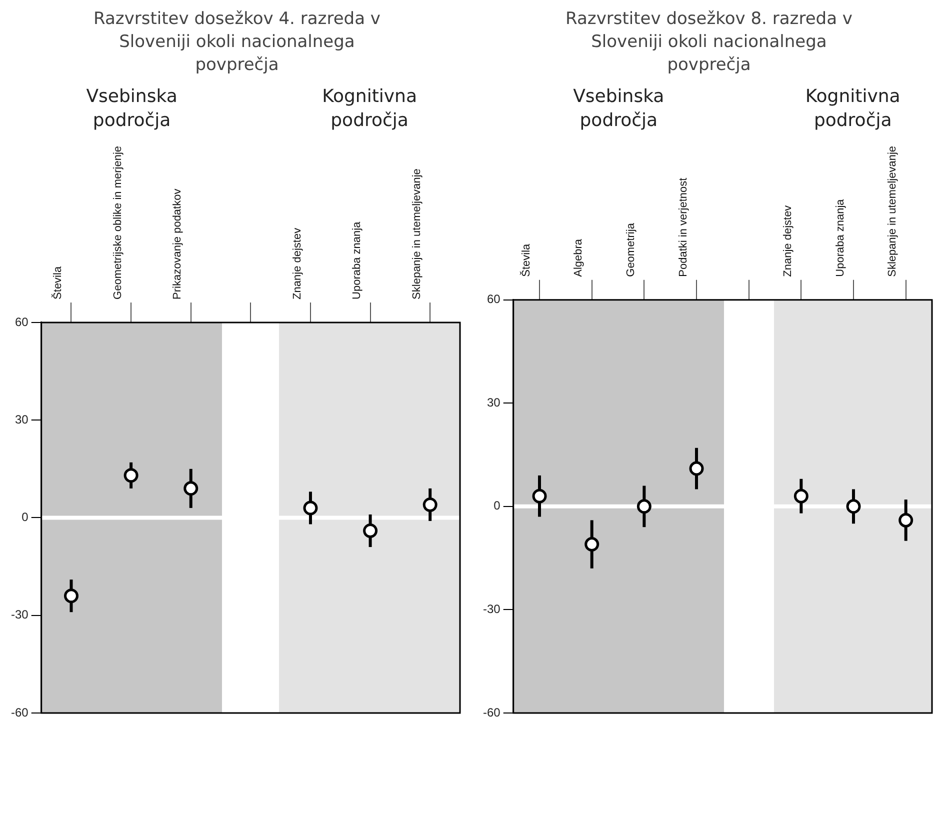  Describe the element at coordinates (683, 227) in the screenshot. I see `x-tick-label: Podatki in verjetnost` at that location.